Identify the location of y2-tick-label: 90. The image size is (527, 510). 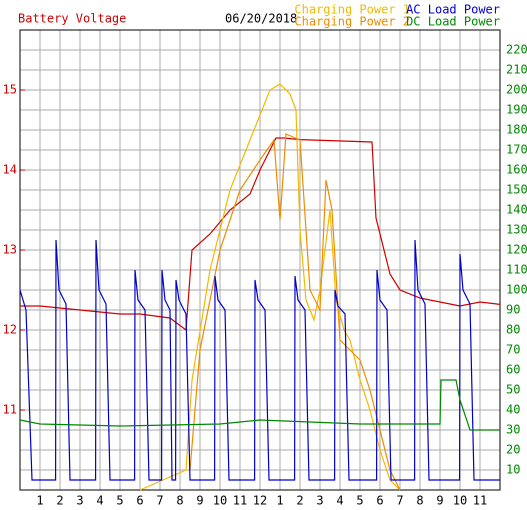
(513, 310).